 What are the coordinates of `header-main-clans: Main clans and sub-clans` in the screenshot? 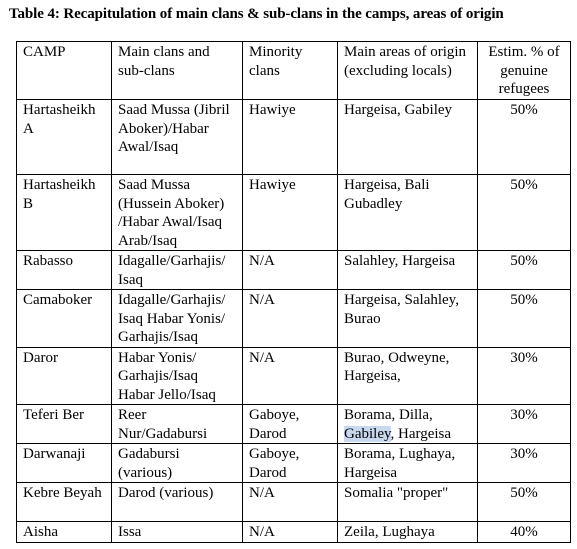 It's located at (177, 70).